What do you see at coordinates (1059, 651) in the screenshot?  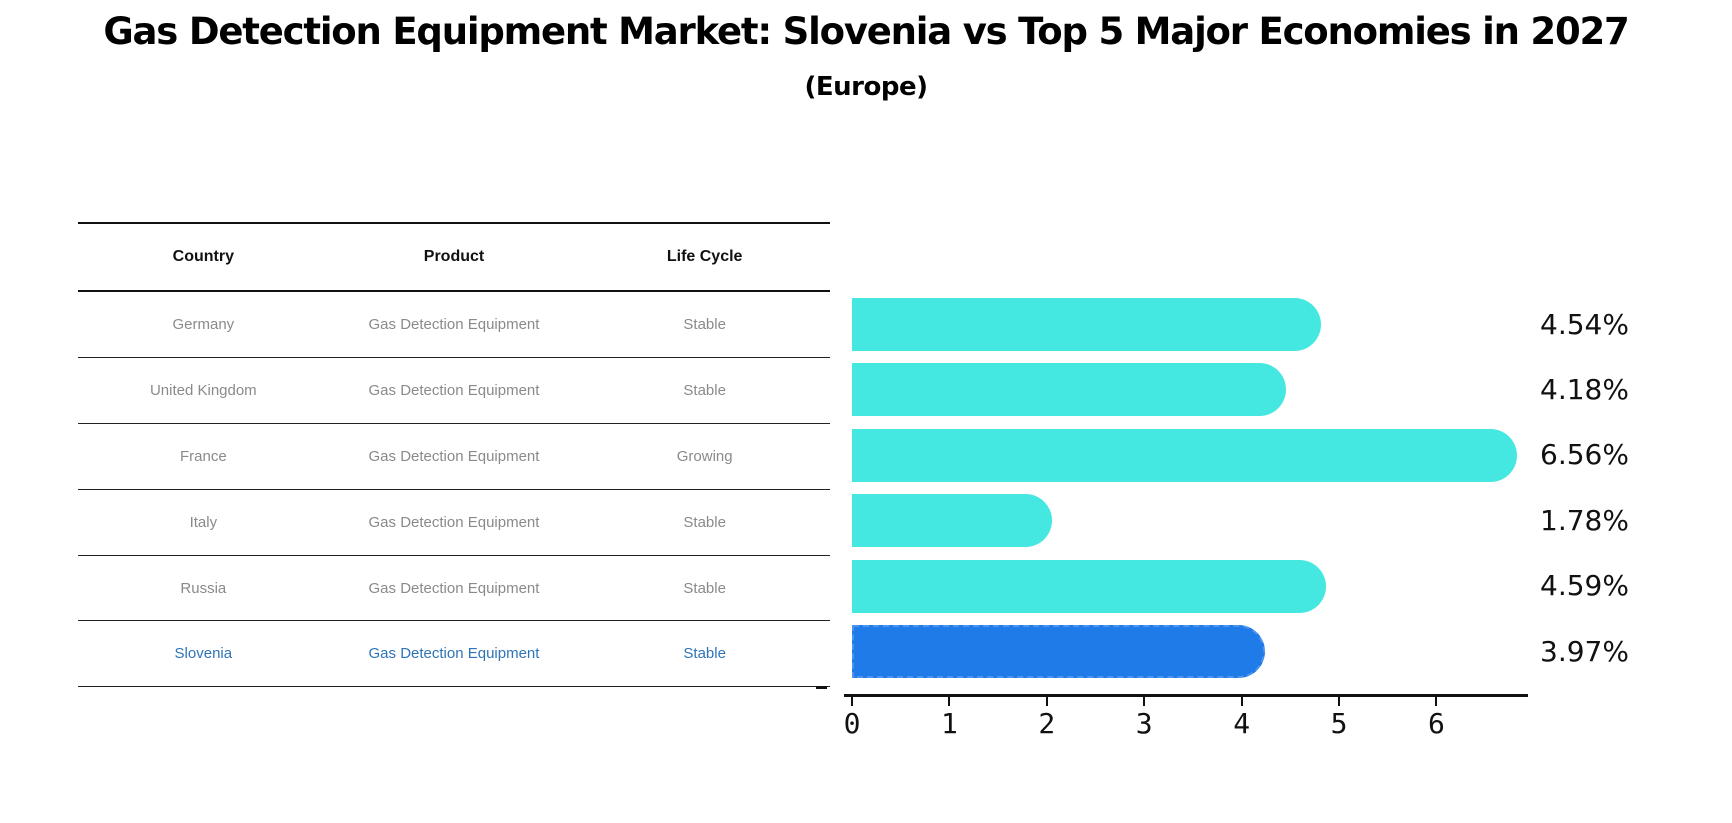 I see `bar-slovenia` at bounding box center [1059, 651].